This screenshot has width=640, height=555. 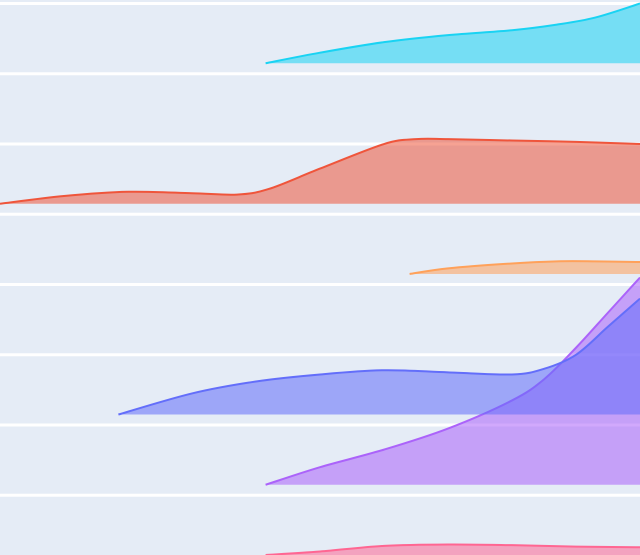 I want to click on area-pink, so click(x=452, y=549).